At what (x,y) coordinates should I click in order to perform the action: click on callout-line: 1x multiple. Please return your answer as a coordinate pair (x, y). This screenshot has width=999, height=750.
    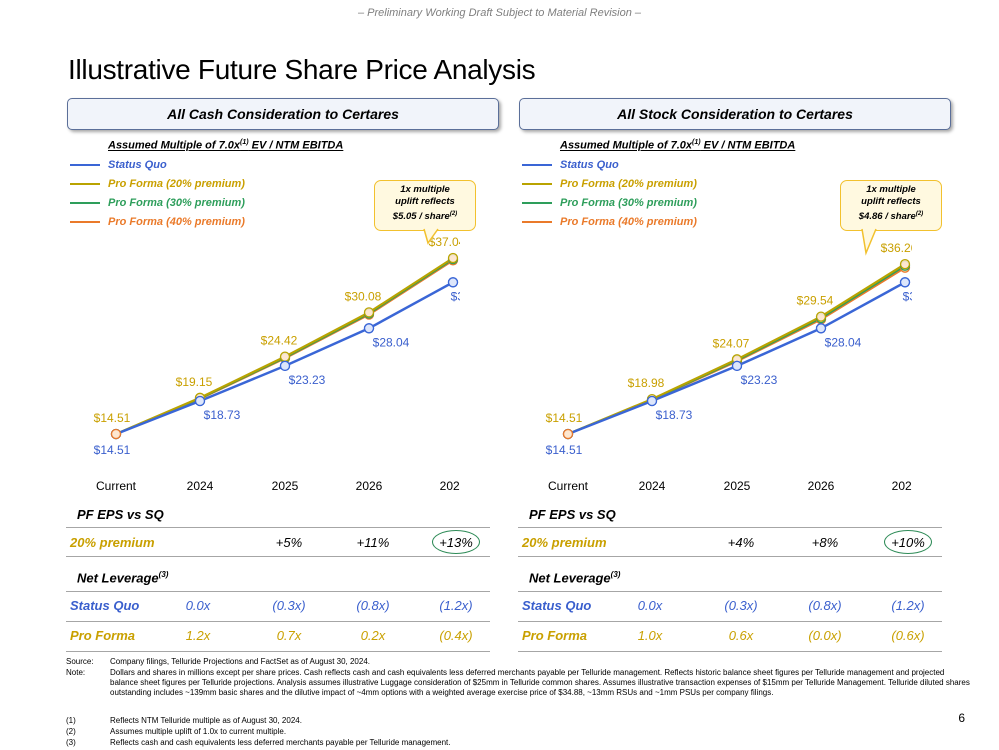
    Looking at the image, I should click on (425, 189).